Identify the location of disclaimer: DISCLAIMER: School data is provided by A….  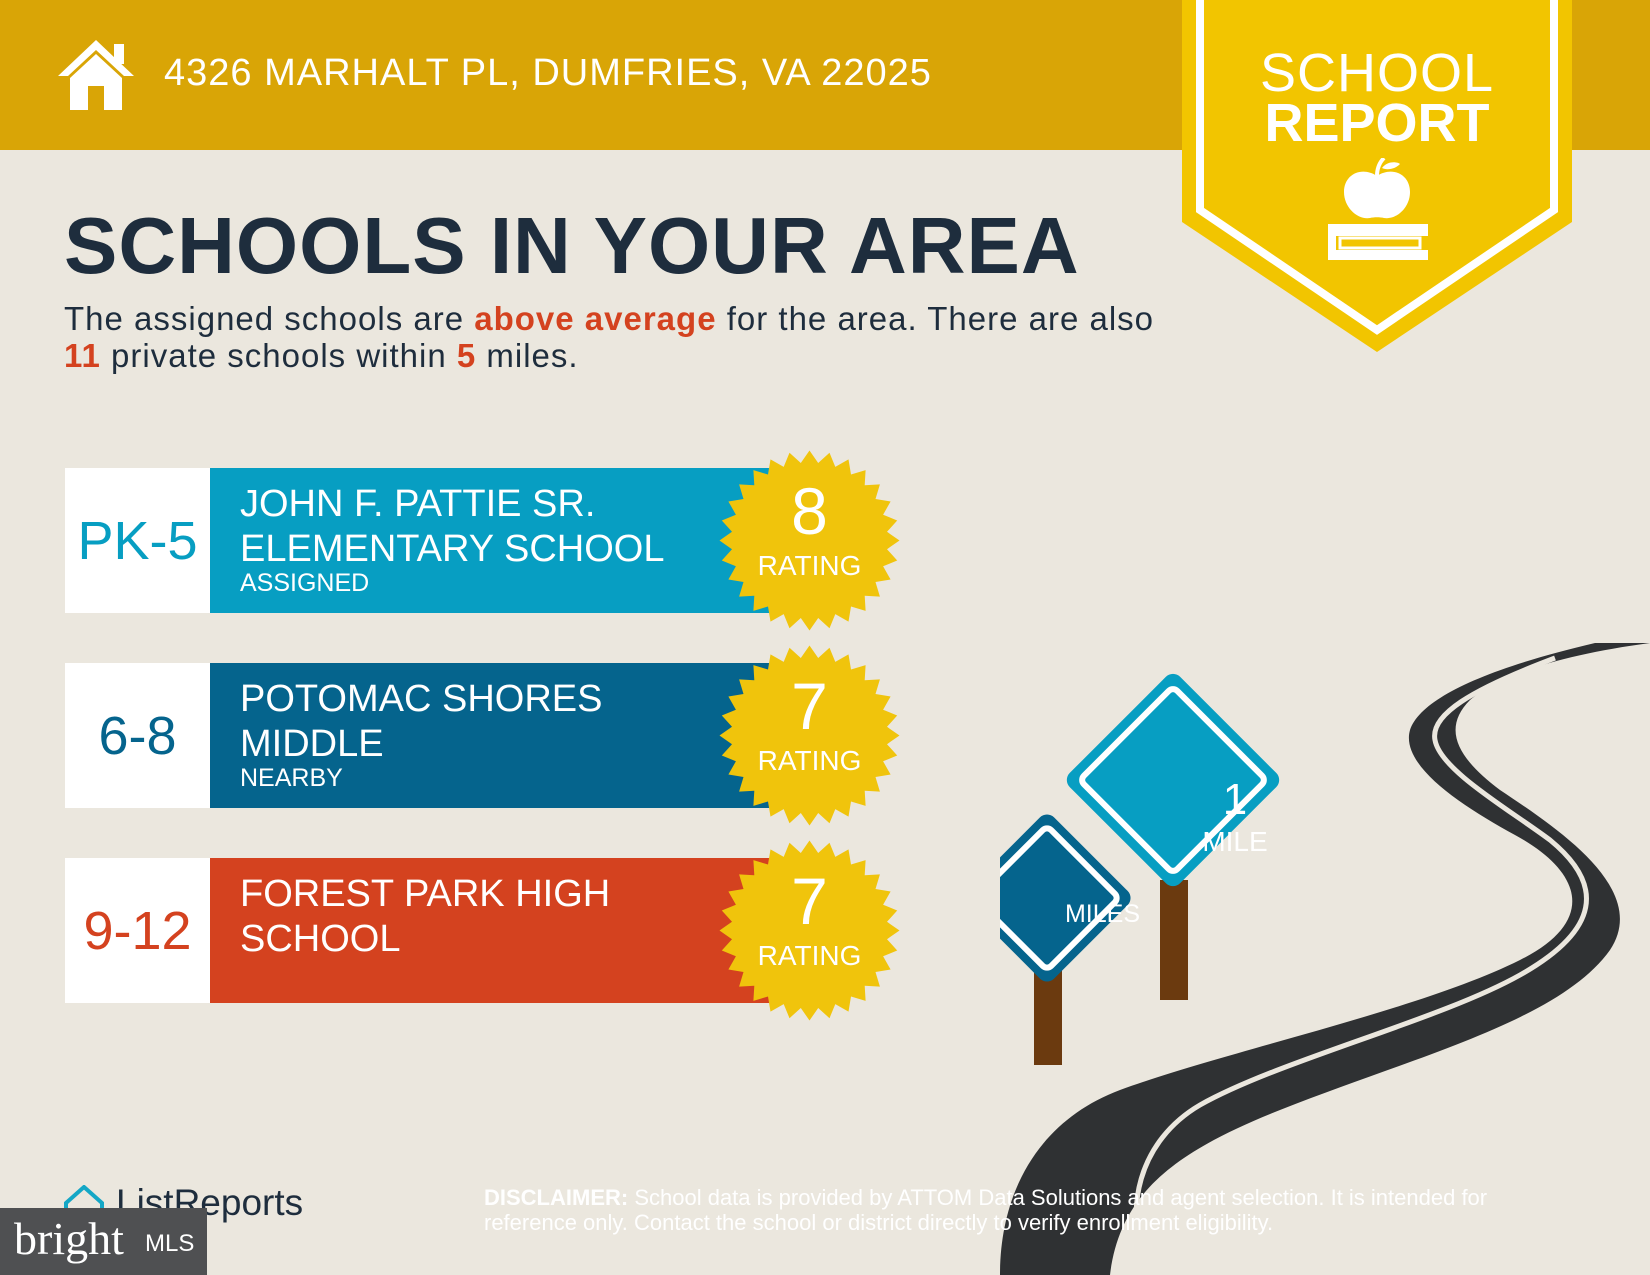
(1034, 1210).